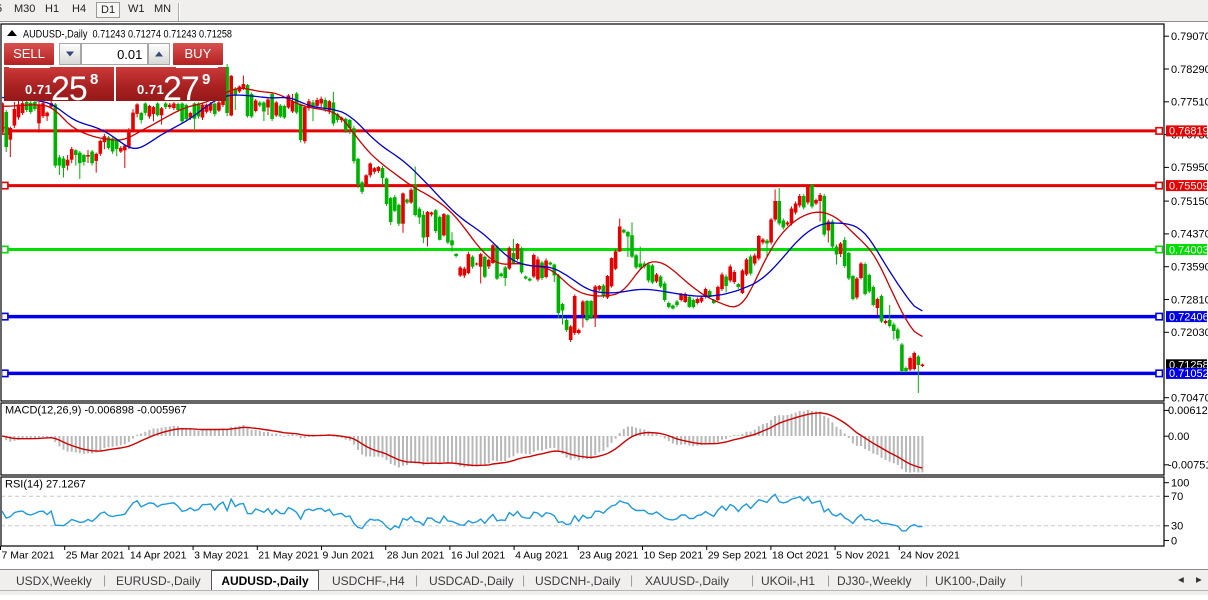 This screenshot has width=1208, height=600. What do you see at coordinates (1174, 541) in the screenshot?
I see `svg-text: 0` at bounding box center [1174, 541].